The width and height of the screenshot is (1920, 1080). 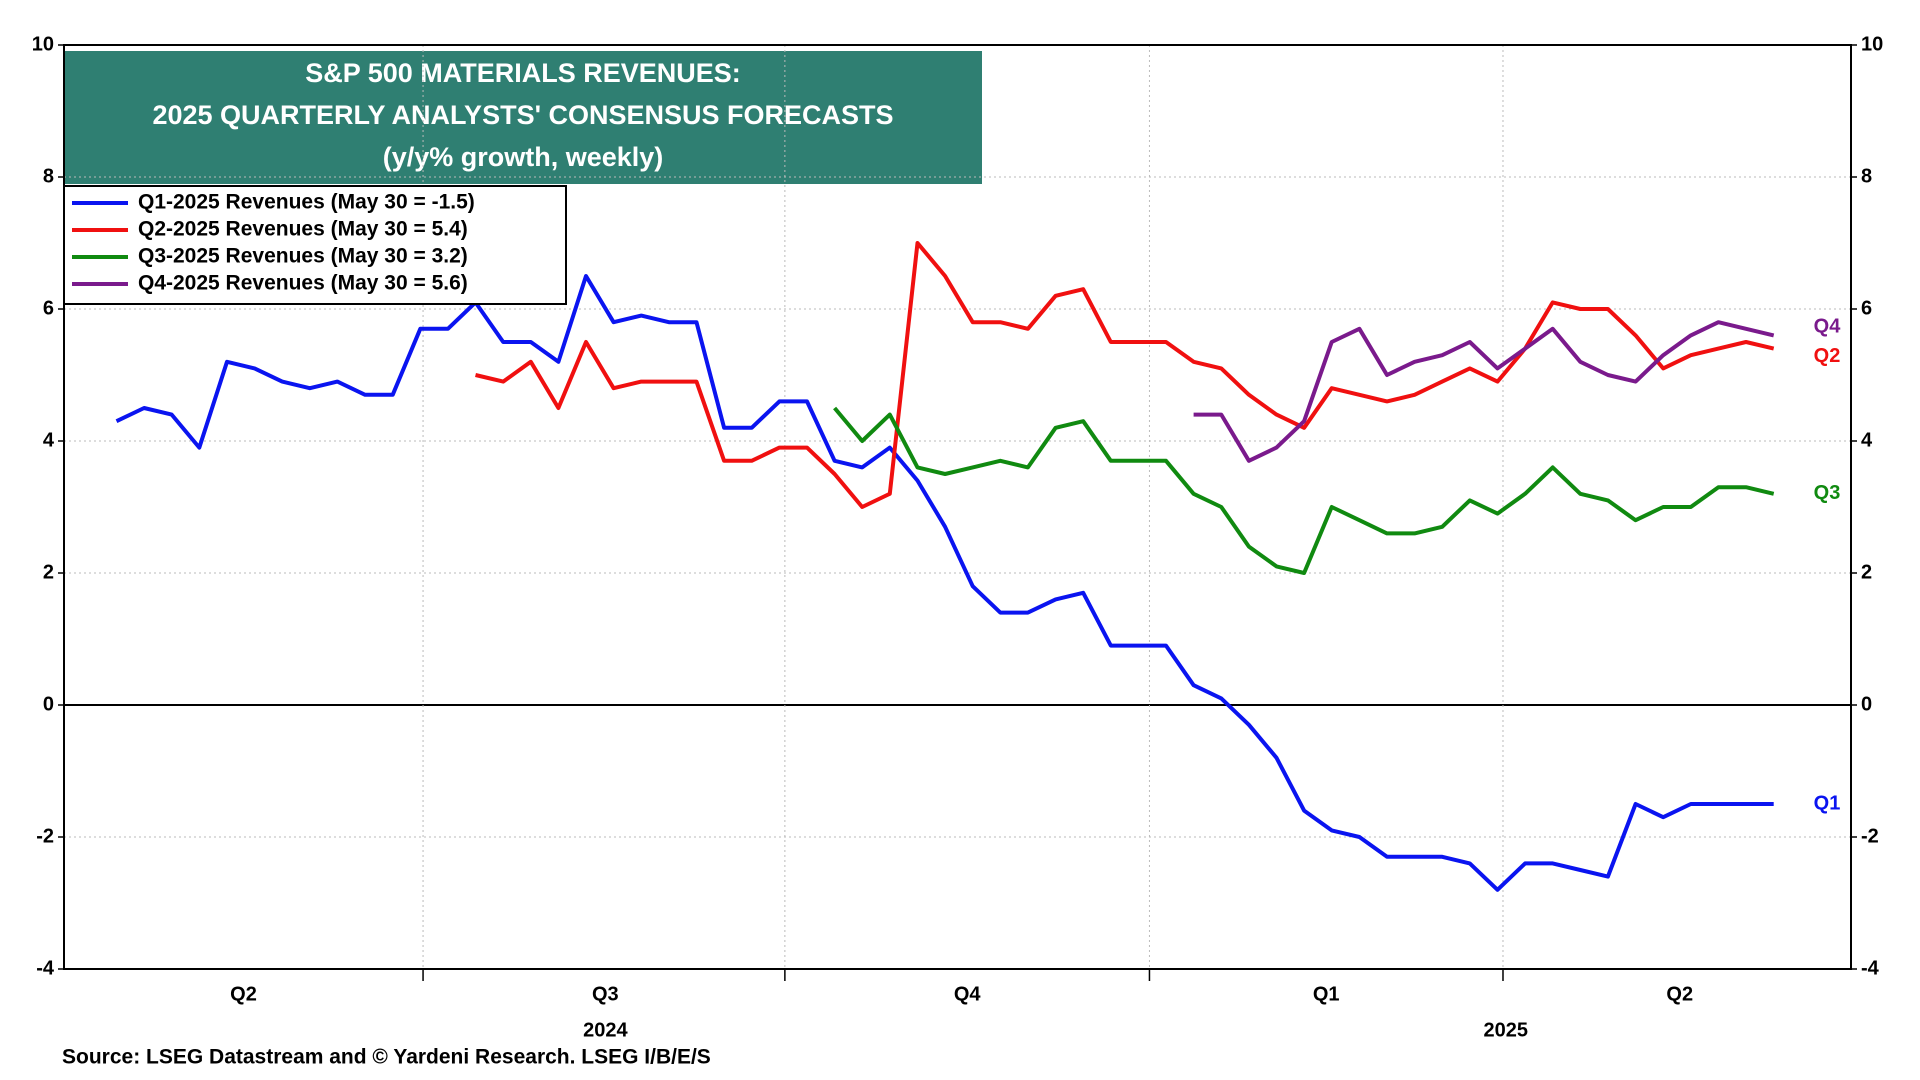 What do you see at coordinates (45, 836) in the screenshot?
I see `y-tick-label: -2` at bounding box center [45, 836].